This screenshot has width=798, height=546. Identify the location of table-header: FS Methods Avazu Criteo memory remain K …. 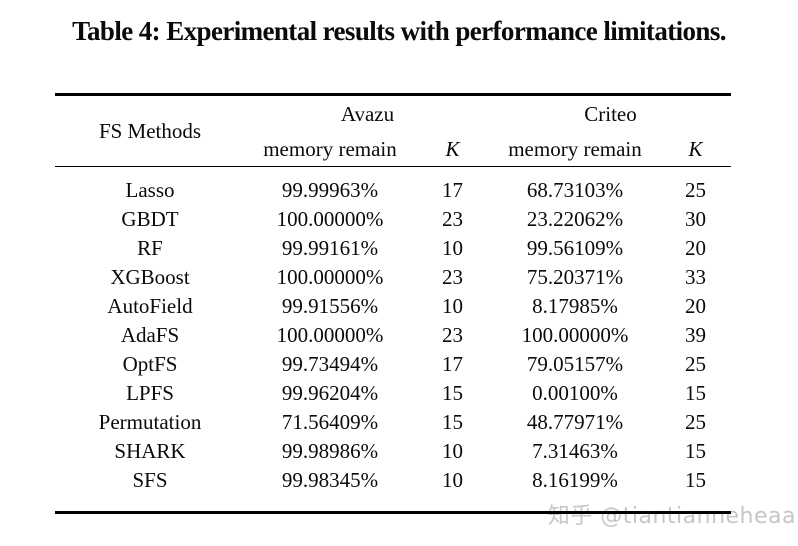
(393, 130).